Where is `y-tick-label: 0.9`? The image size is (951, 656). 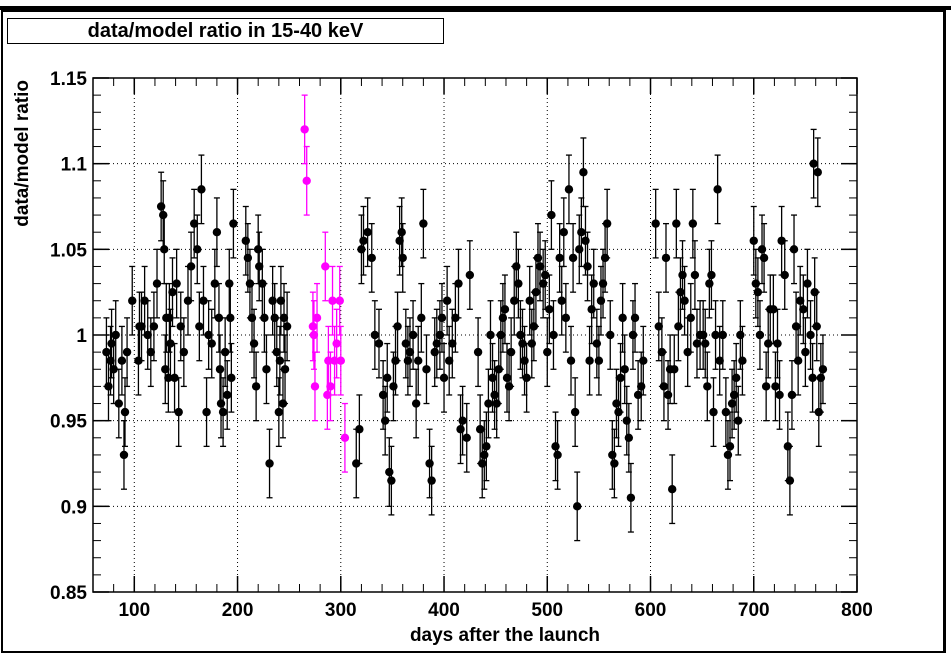 y-tick-label: 0.9 is located at coordinates (74, 507).